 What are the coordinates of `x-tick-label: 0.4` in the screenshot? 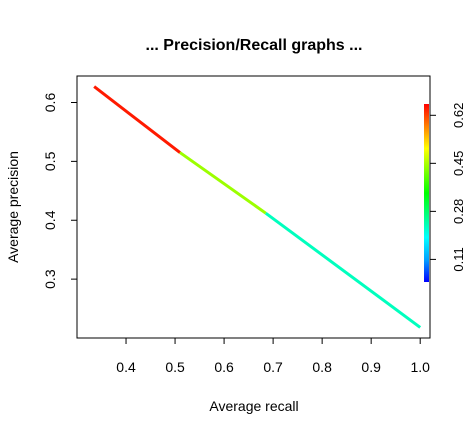 It's located at (126, 367).